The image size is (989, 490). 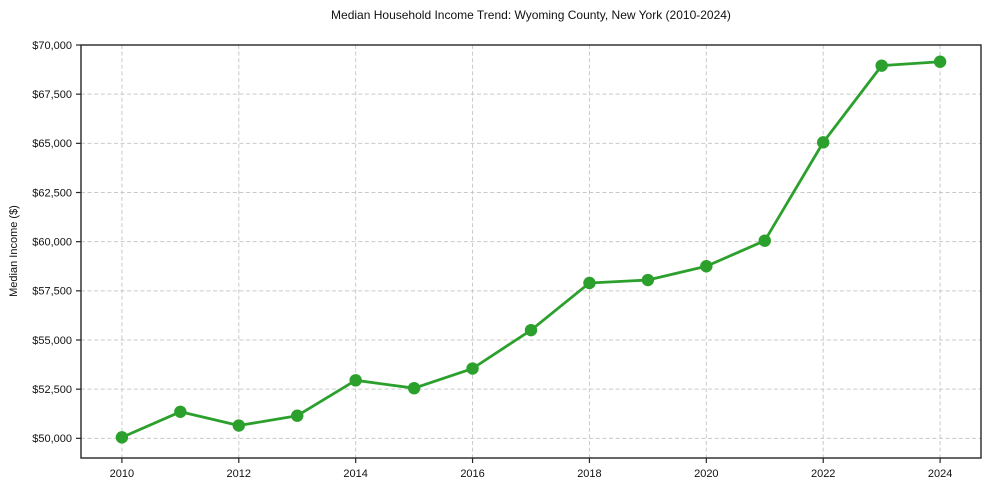 I want to click on data-point-2010, so click(x=122, y=437).